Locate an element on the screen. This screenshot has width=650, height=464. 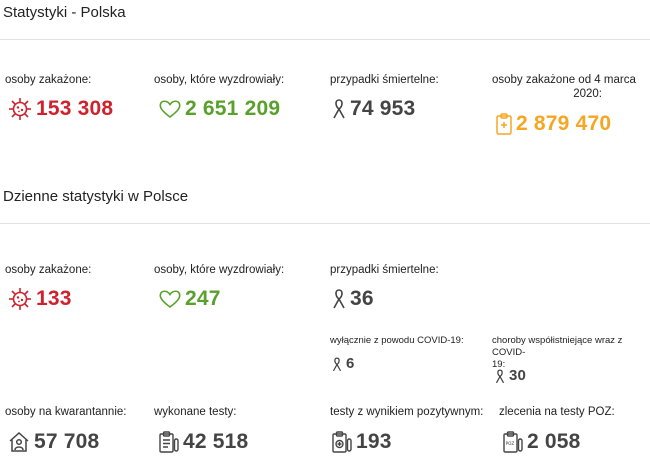
test-clipboard-icon is located at coordinates (169, 442).